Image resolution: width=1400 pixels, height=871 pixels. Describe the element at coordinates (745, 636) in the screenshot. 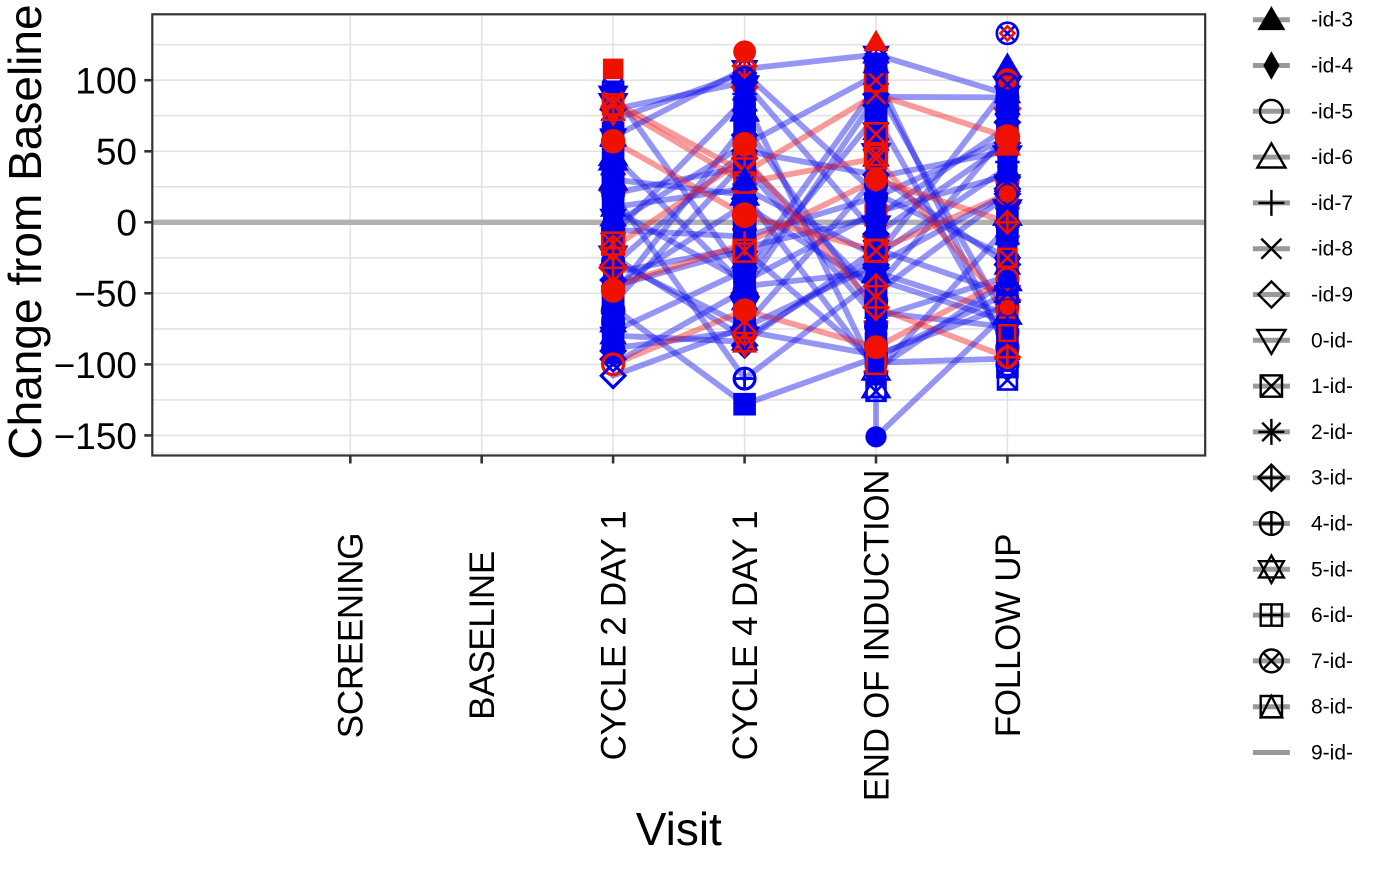

I see `svg-text: CYCLE 4 DAY 1` at that location.